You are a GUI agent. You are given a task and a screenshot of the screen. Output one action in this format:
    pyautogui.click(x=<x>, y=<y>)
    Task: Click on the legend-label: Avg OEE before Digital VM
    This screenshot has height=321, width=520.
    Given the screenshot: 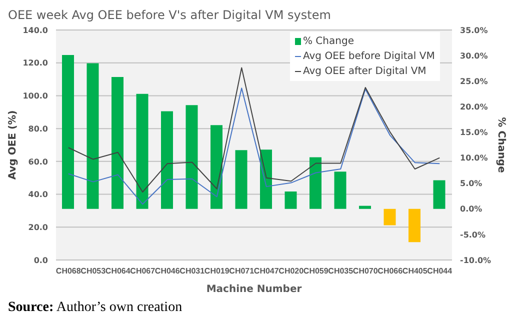 What is the action you would take?
    pyautogui.click(x=369, y=57)
    